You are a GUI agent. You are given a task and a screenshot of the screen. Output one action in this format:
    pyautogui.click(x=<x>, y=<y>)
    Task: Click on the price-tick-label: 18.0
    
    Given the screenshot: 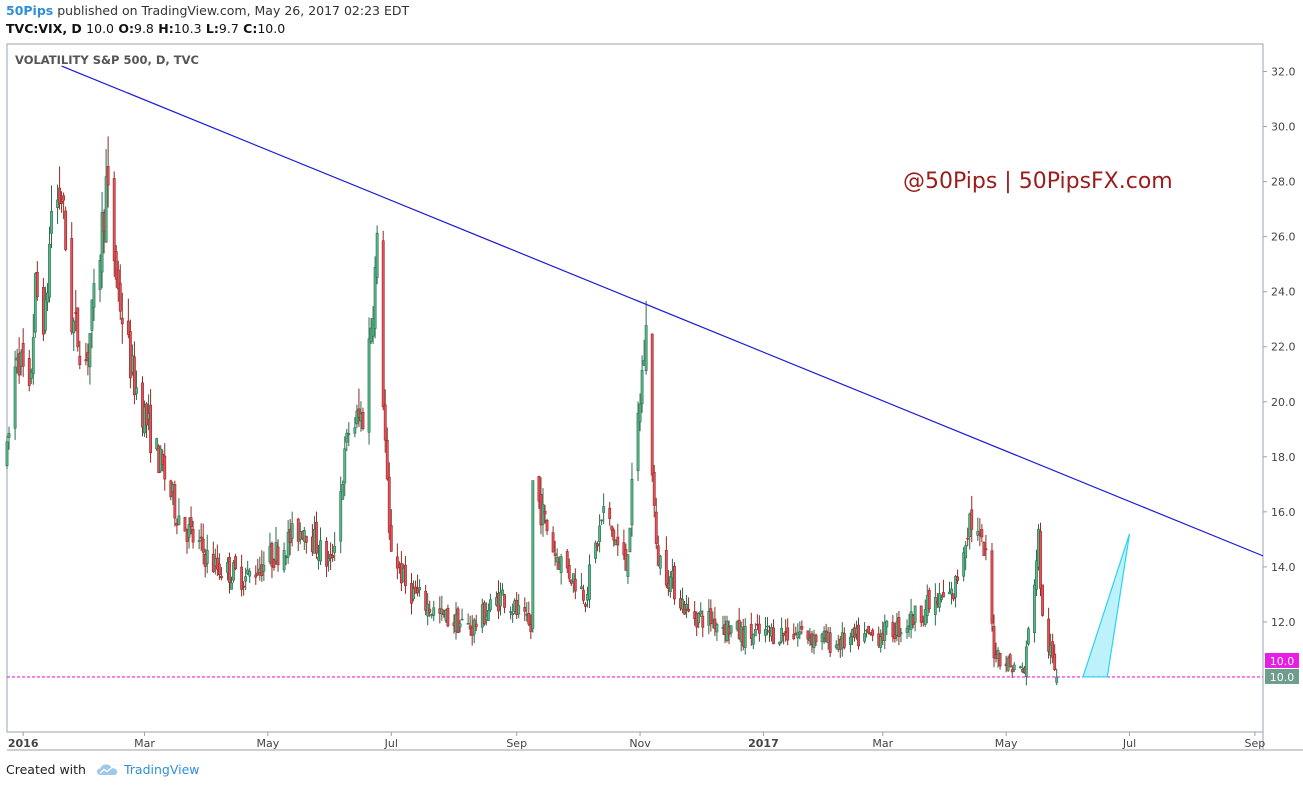 What is the action you would take?
    pyautogui.click(x=1283, y=457)
    